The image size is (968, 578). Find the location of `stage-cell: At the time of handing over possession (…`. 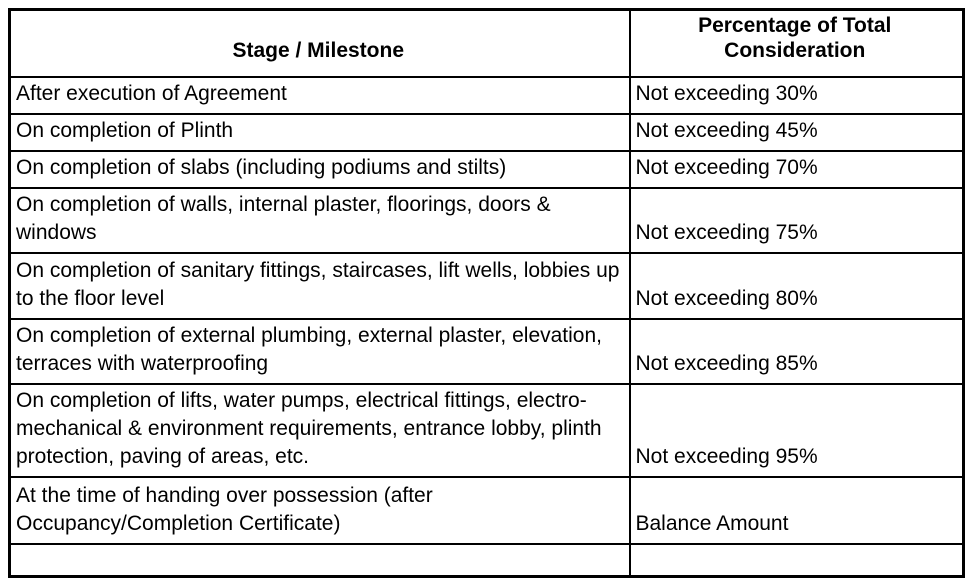

stage-cell: At the time of handing over possession (… is located at coordinates (319, 510).